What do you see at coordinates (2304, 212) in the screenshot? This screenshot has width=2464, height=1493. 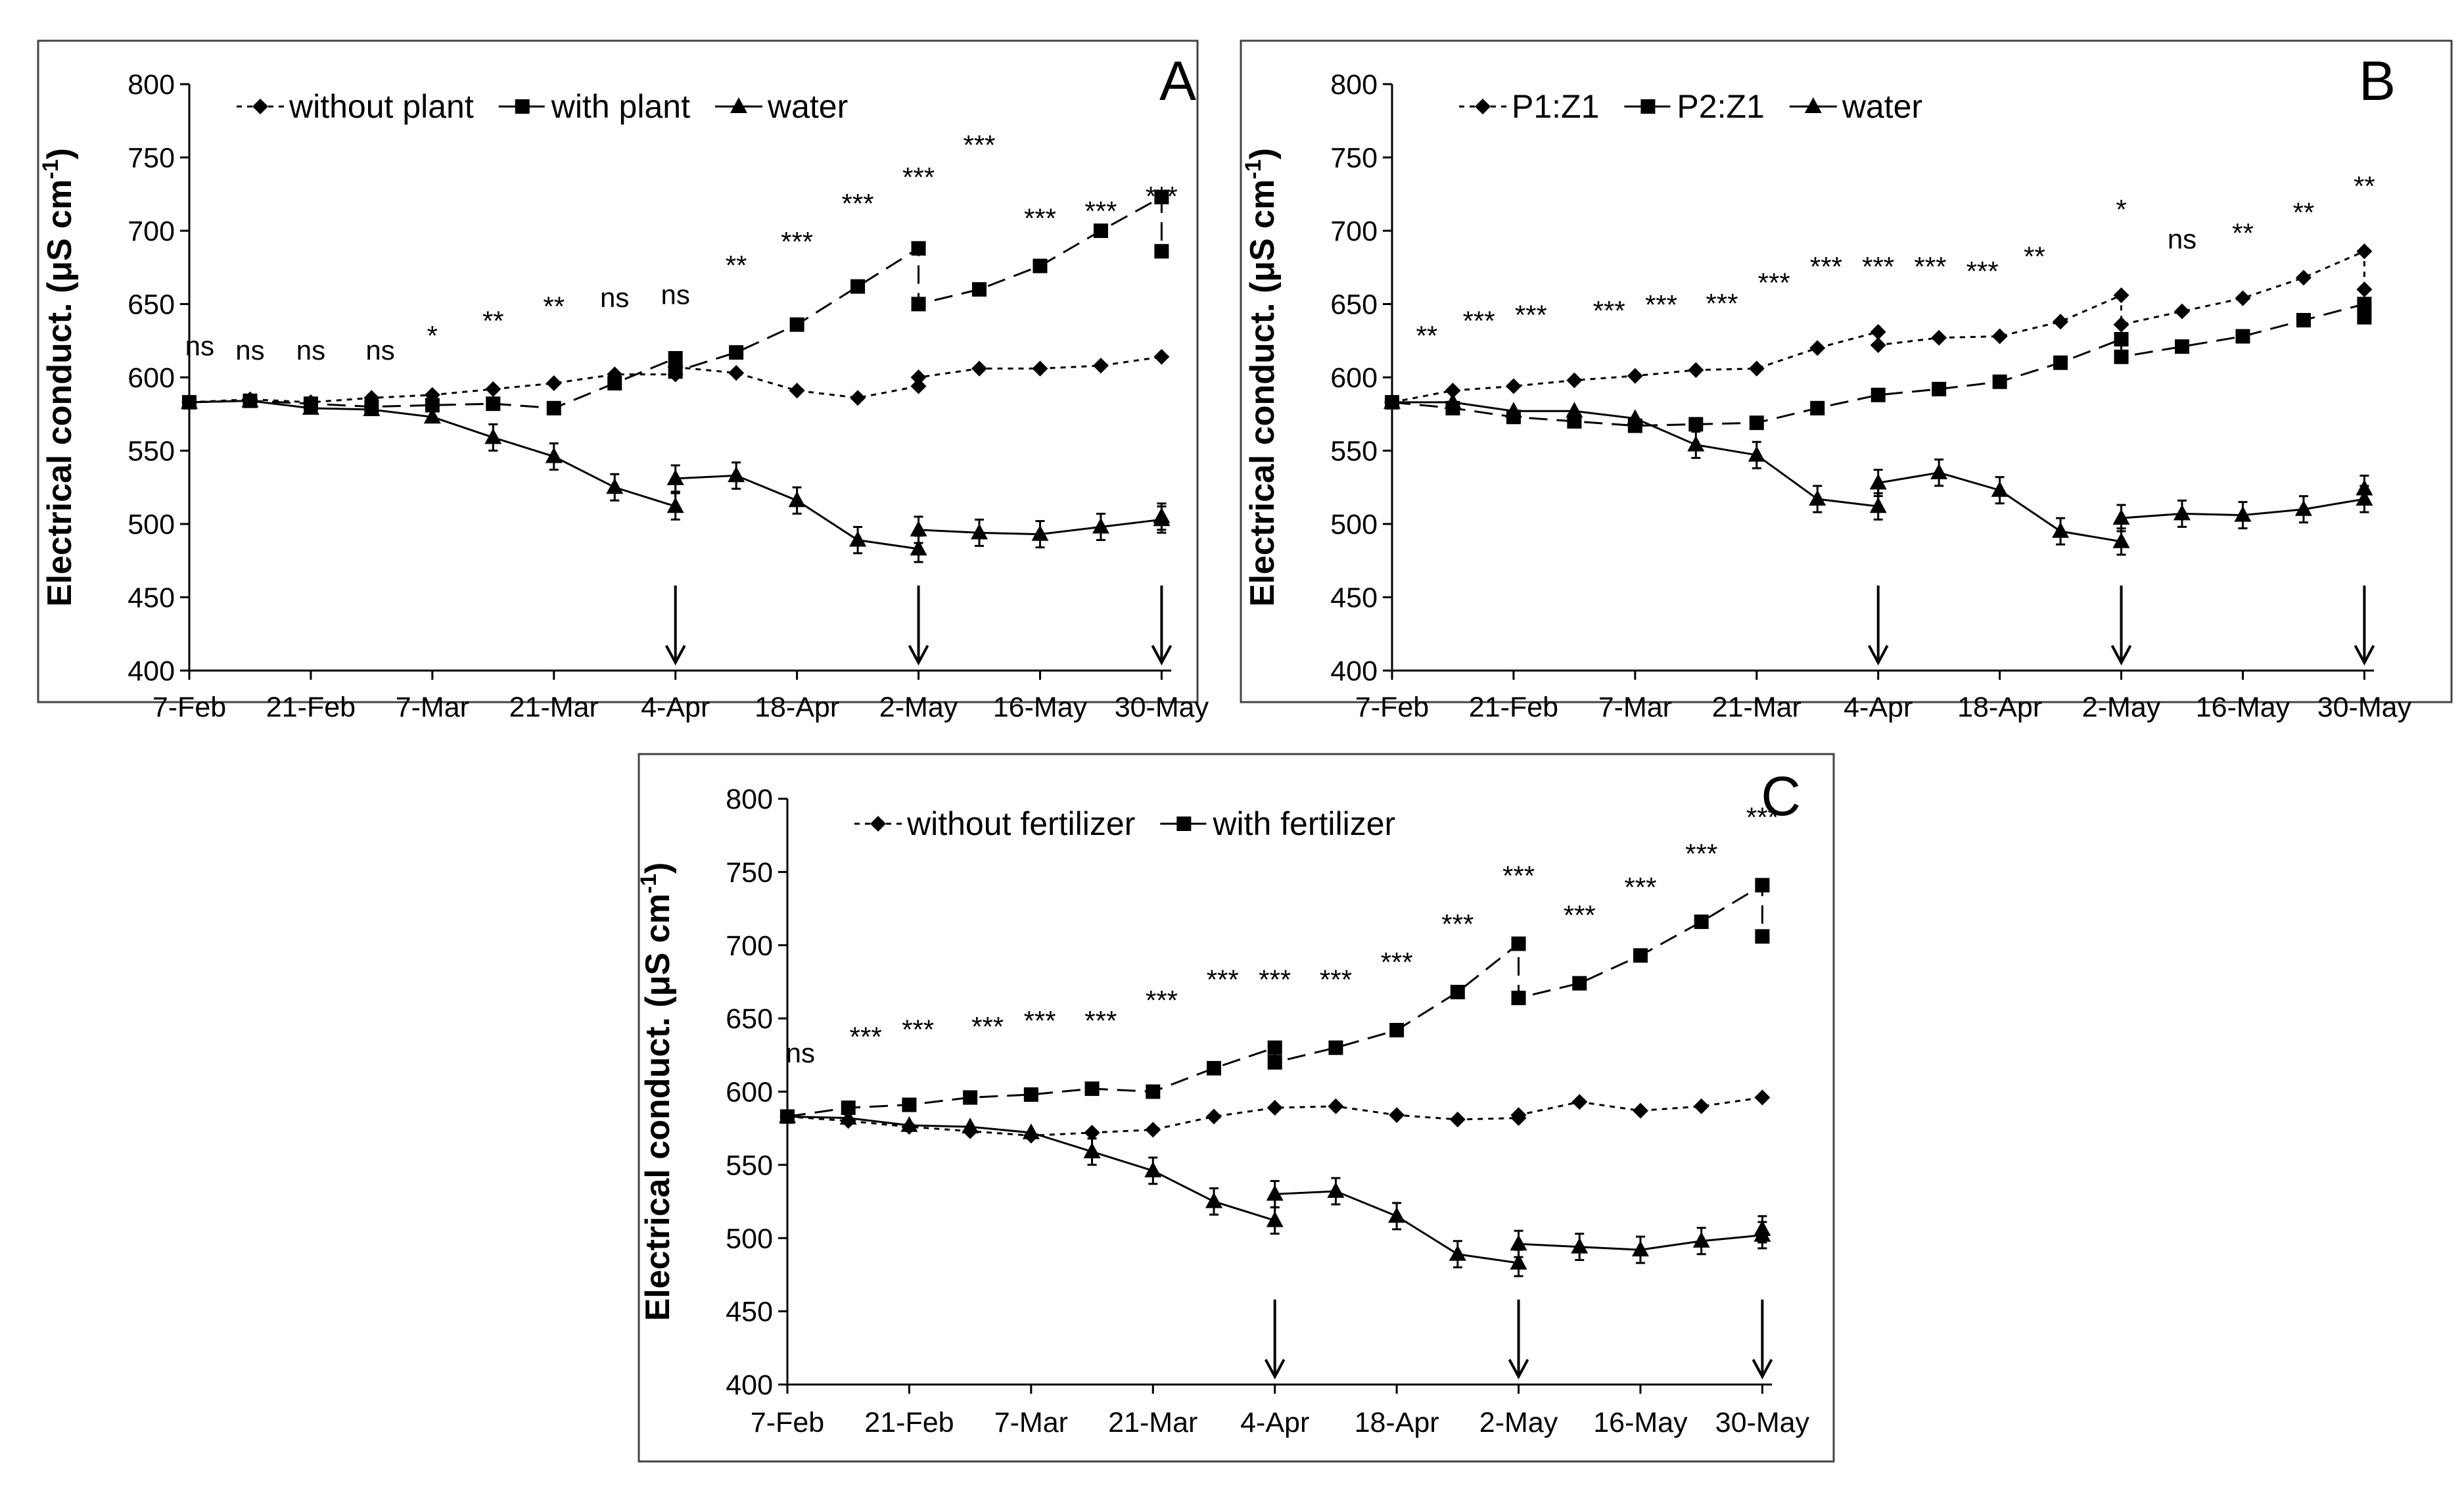 I see `significance-label: **` at bounding box center [2304, 212].